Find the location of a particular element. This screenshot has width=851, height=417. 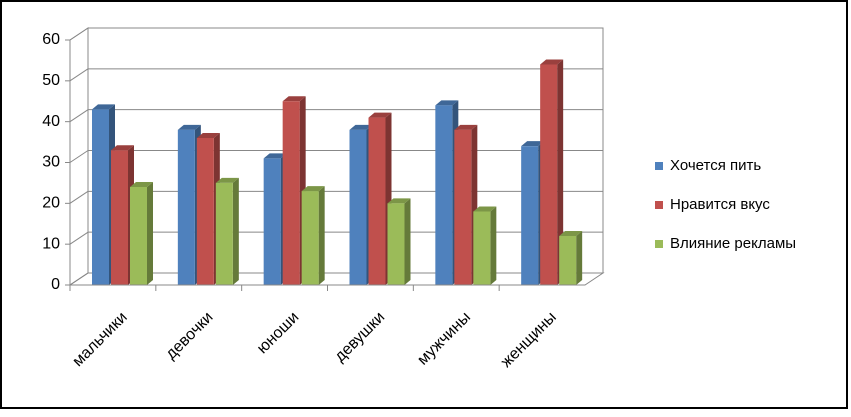

y-tick-label: 50 is located at coordinates (51, 80).